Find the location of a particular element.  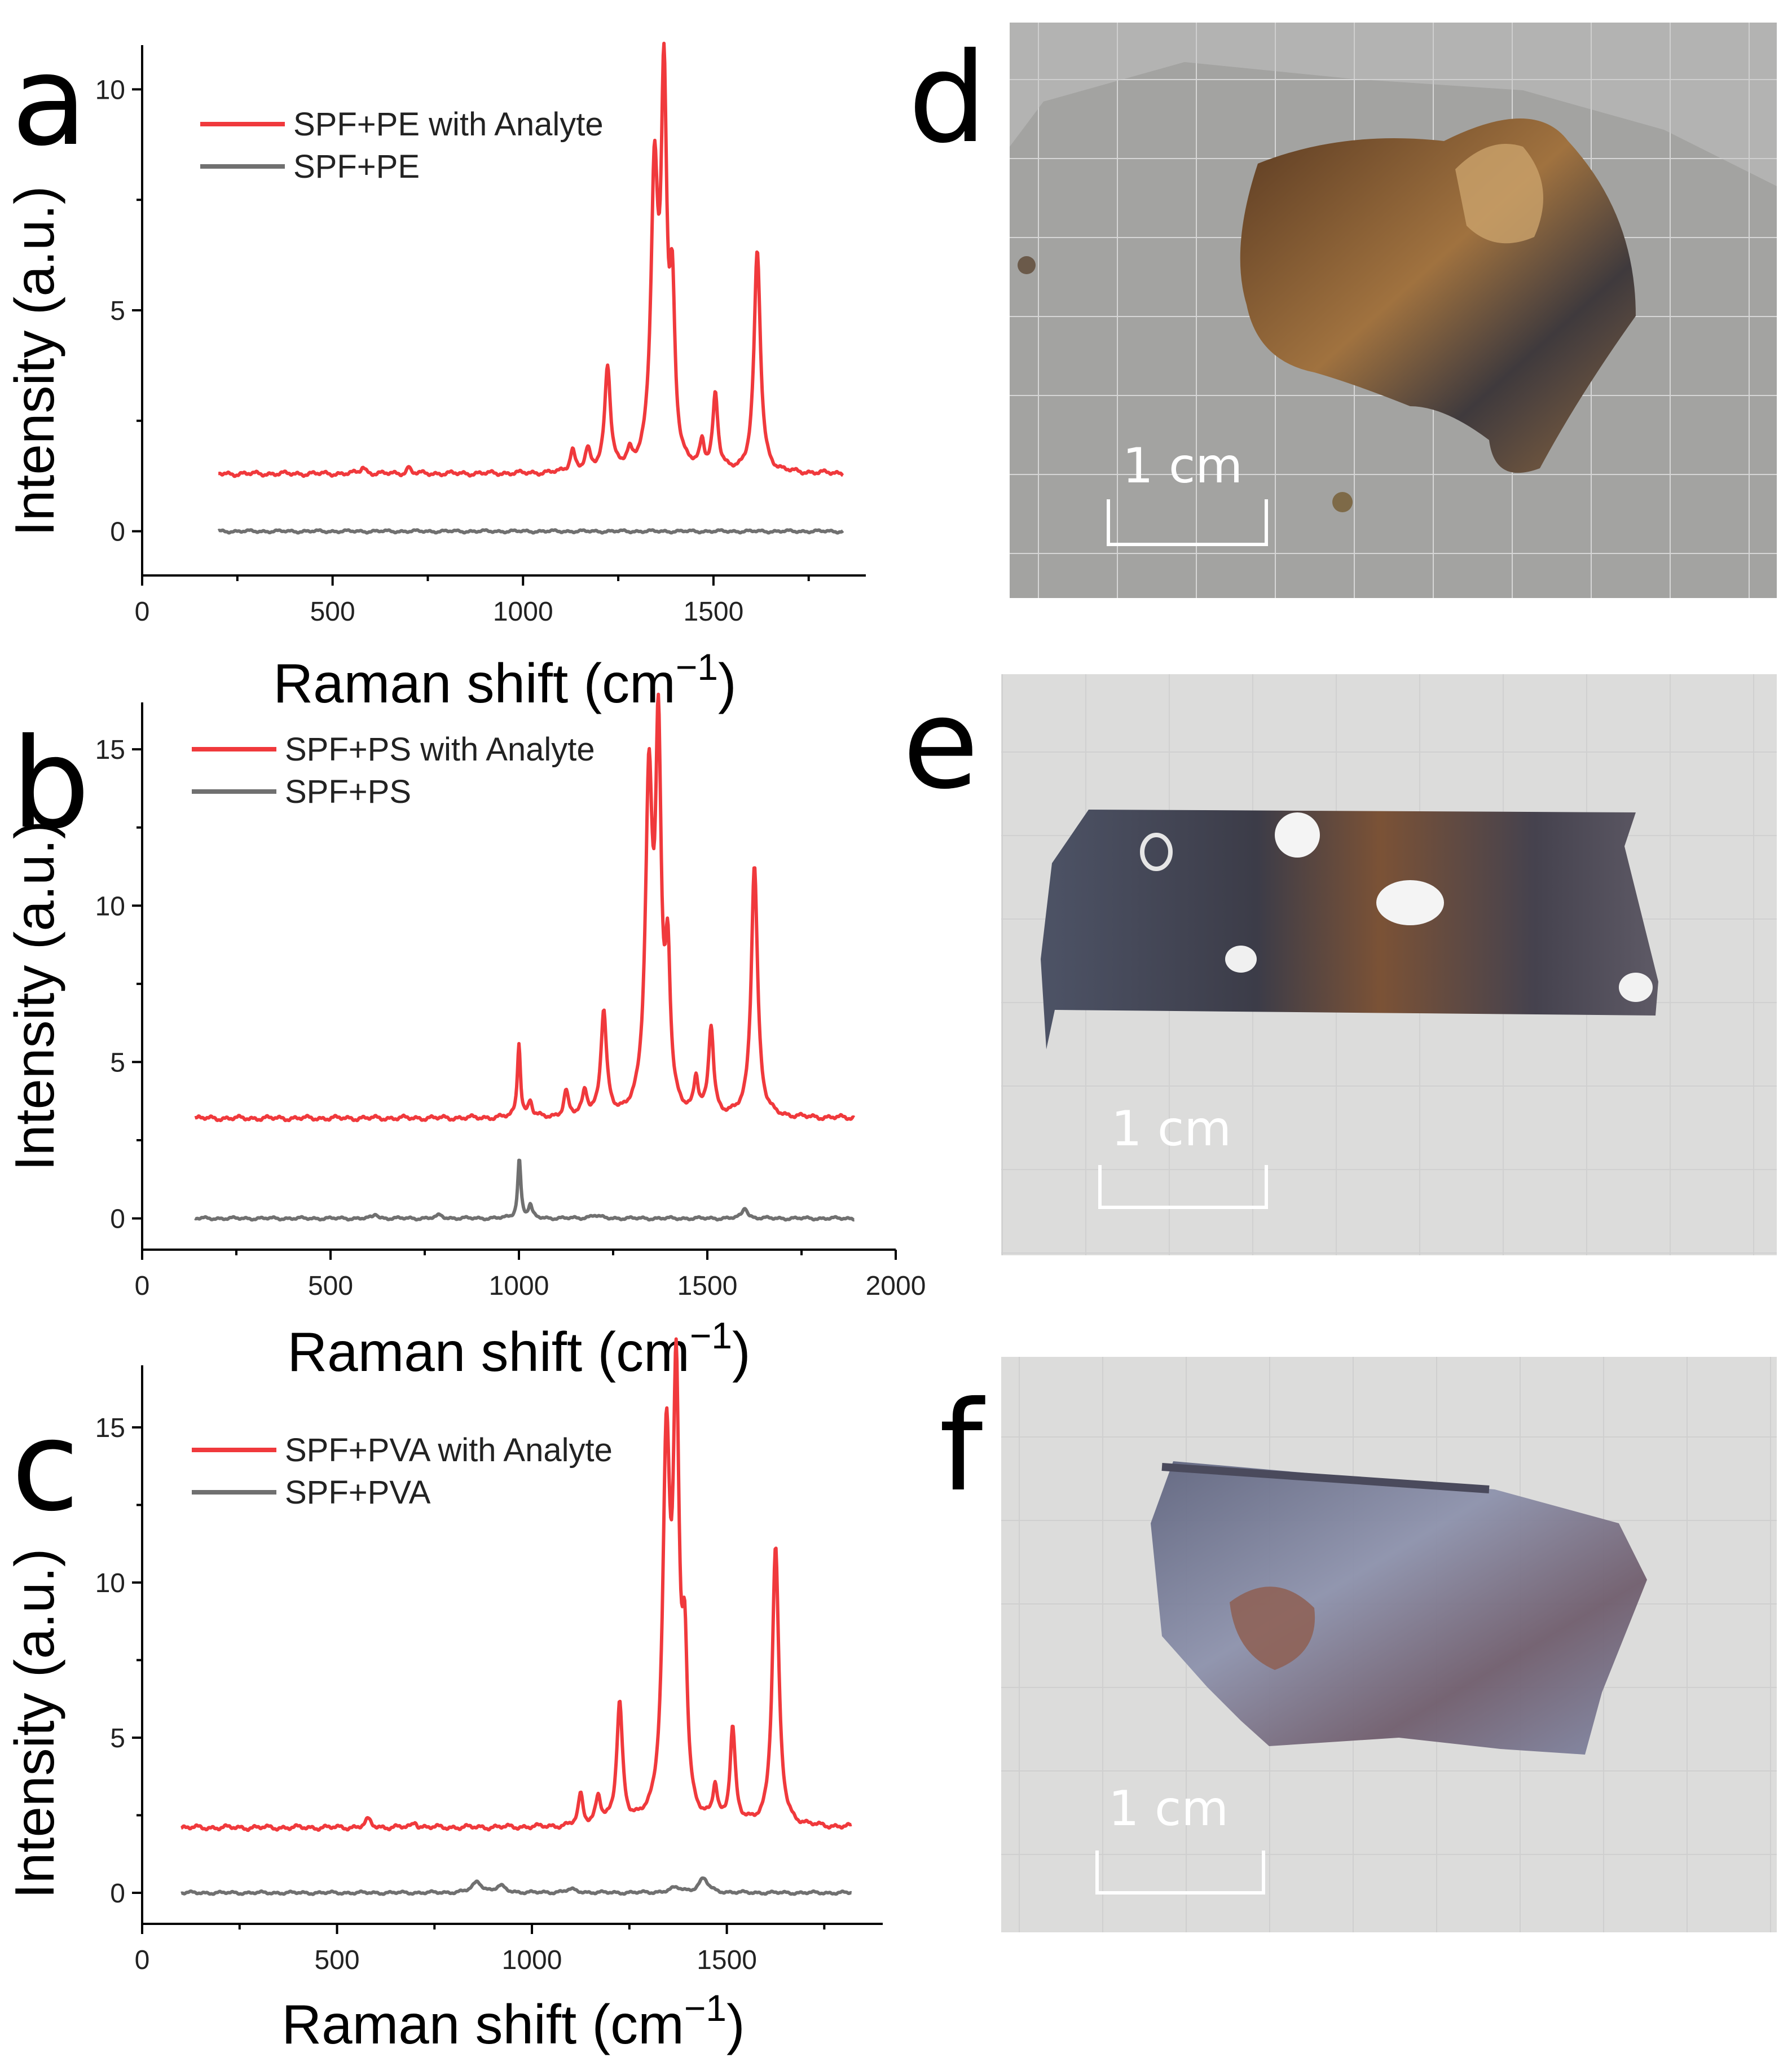

panel-letter-c: c is located at coordinates (45, 1466).